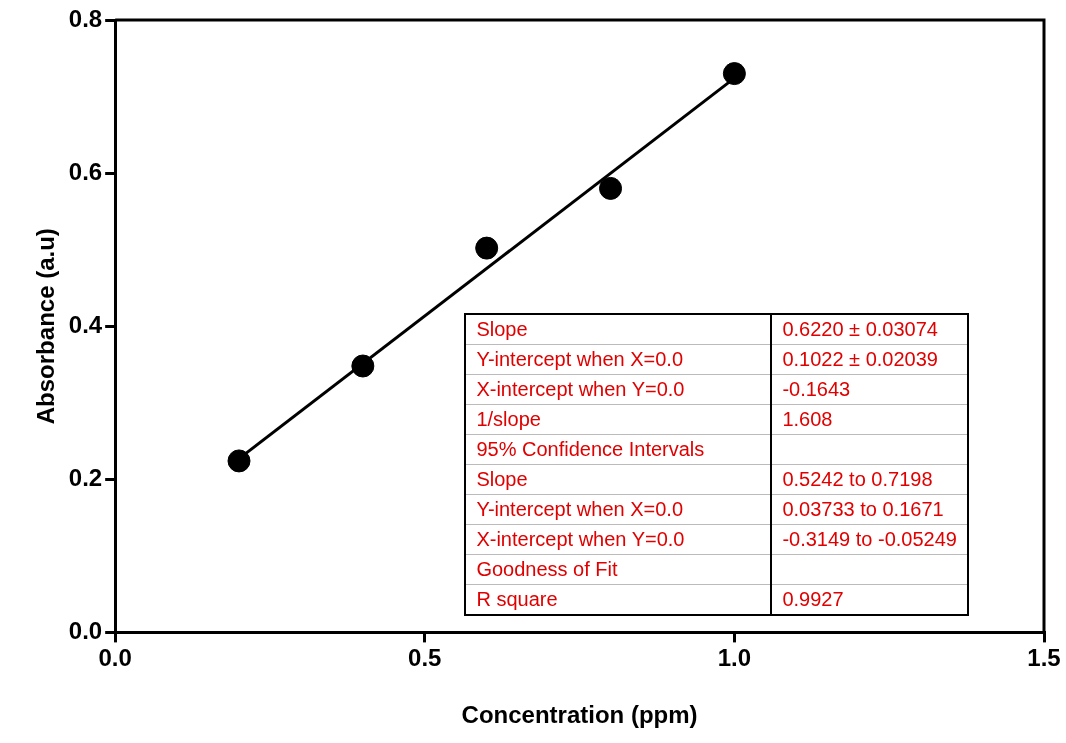 The width and height of the screenshot is (1066, 743). Describe the element at coordinates (425, 658) in the screenshot. I see `x-tick-label: 0.5` at that location.